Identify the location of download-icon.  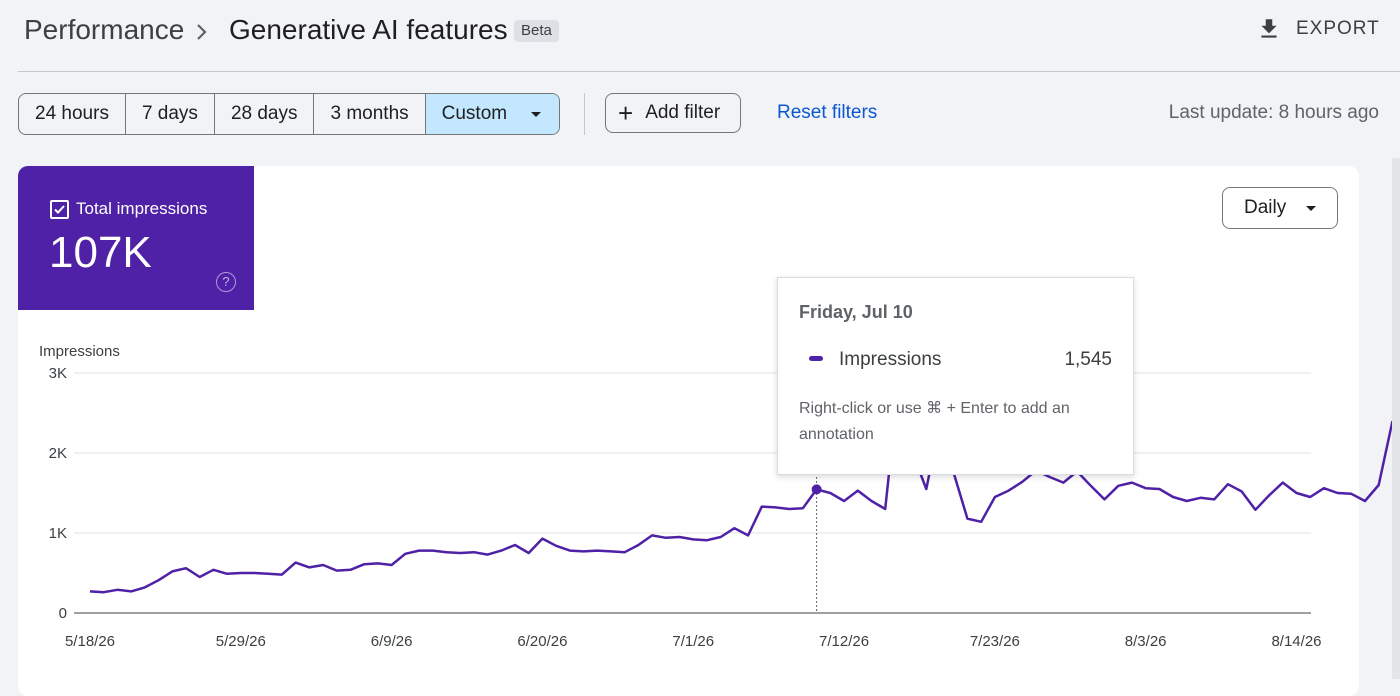
(1269, 28).